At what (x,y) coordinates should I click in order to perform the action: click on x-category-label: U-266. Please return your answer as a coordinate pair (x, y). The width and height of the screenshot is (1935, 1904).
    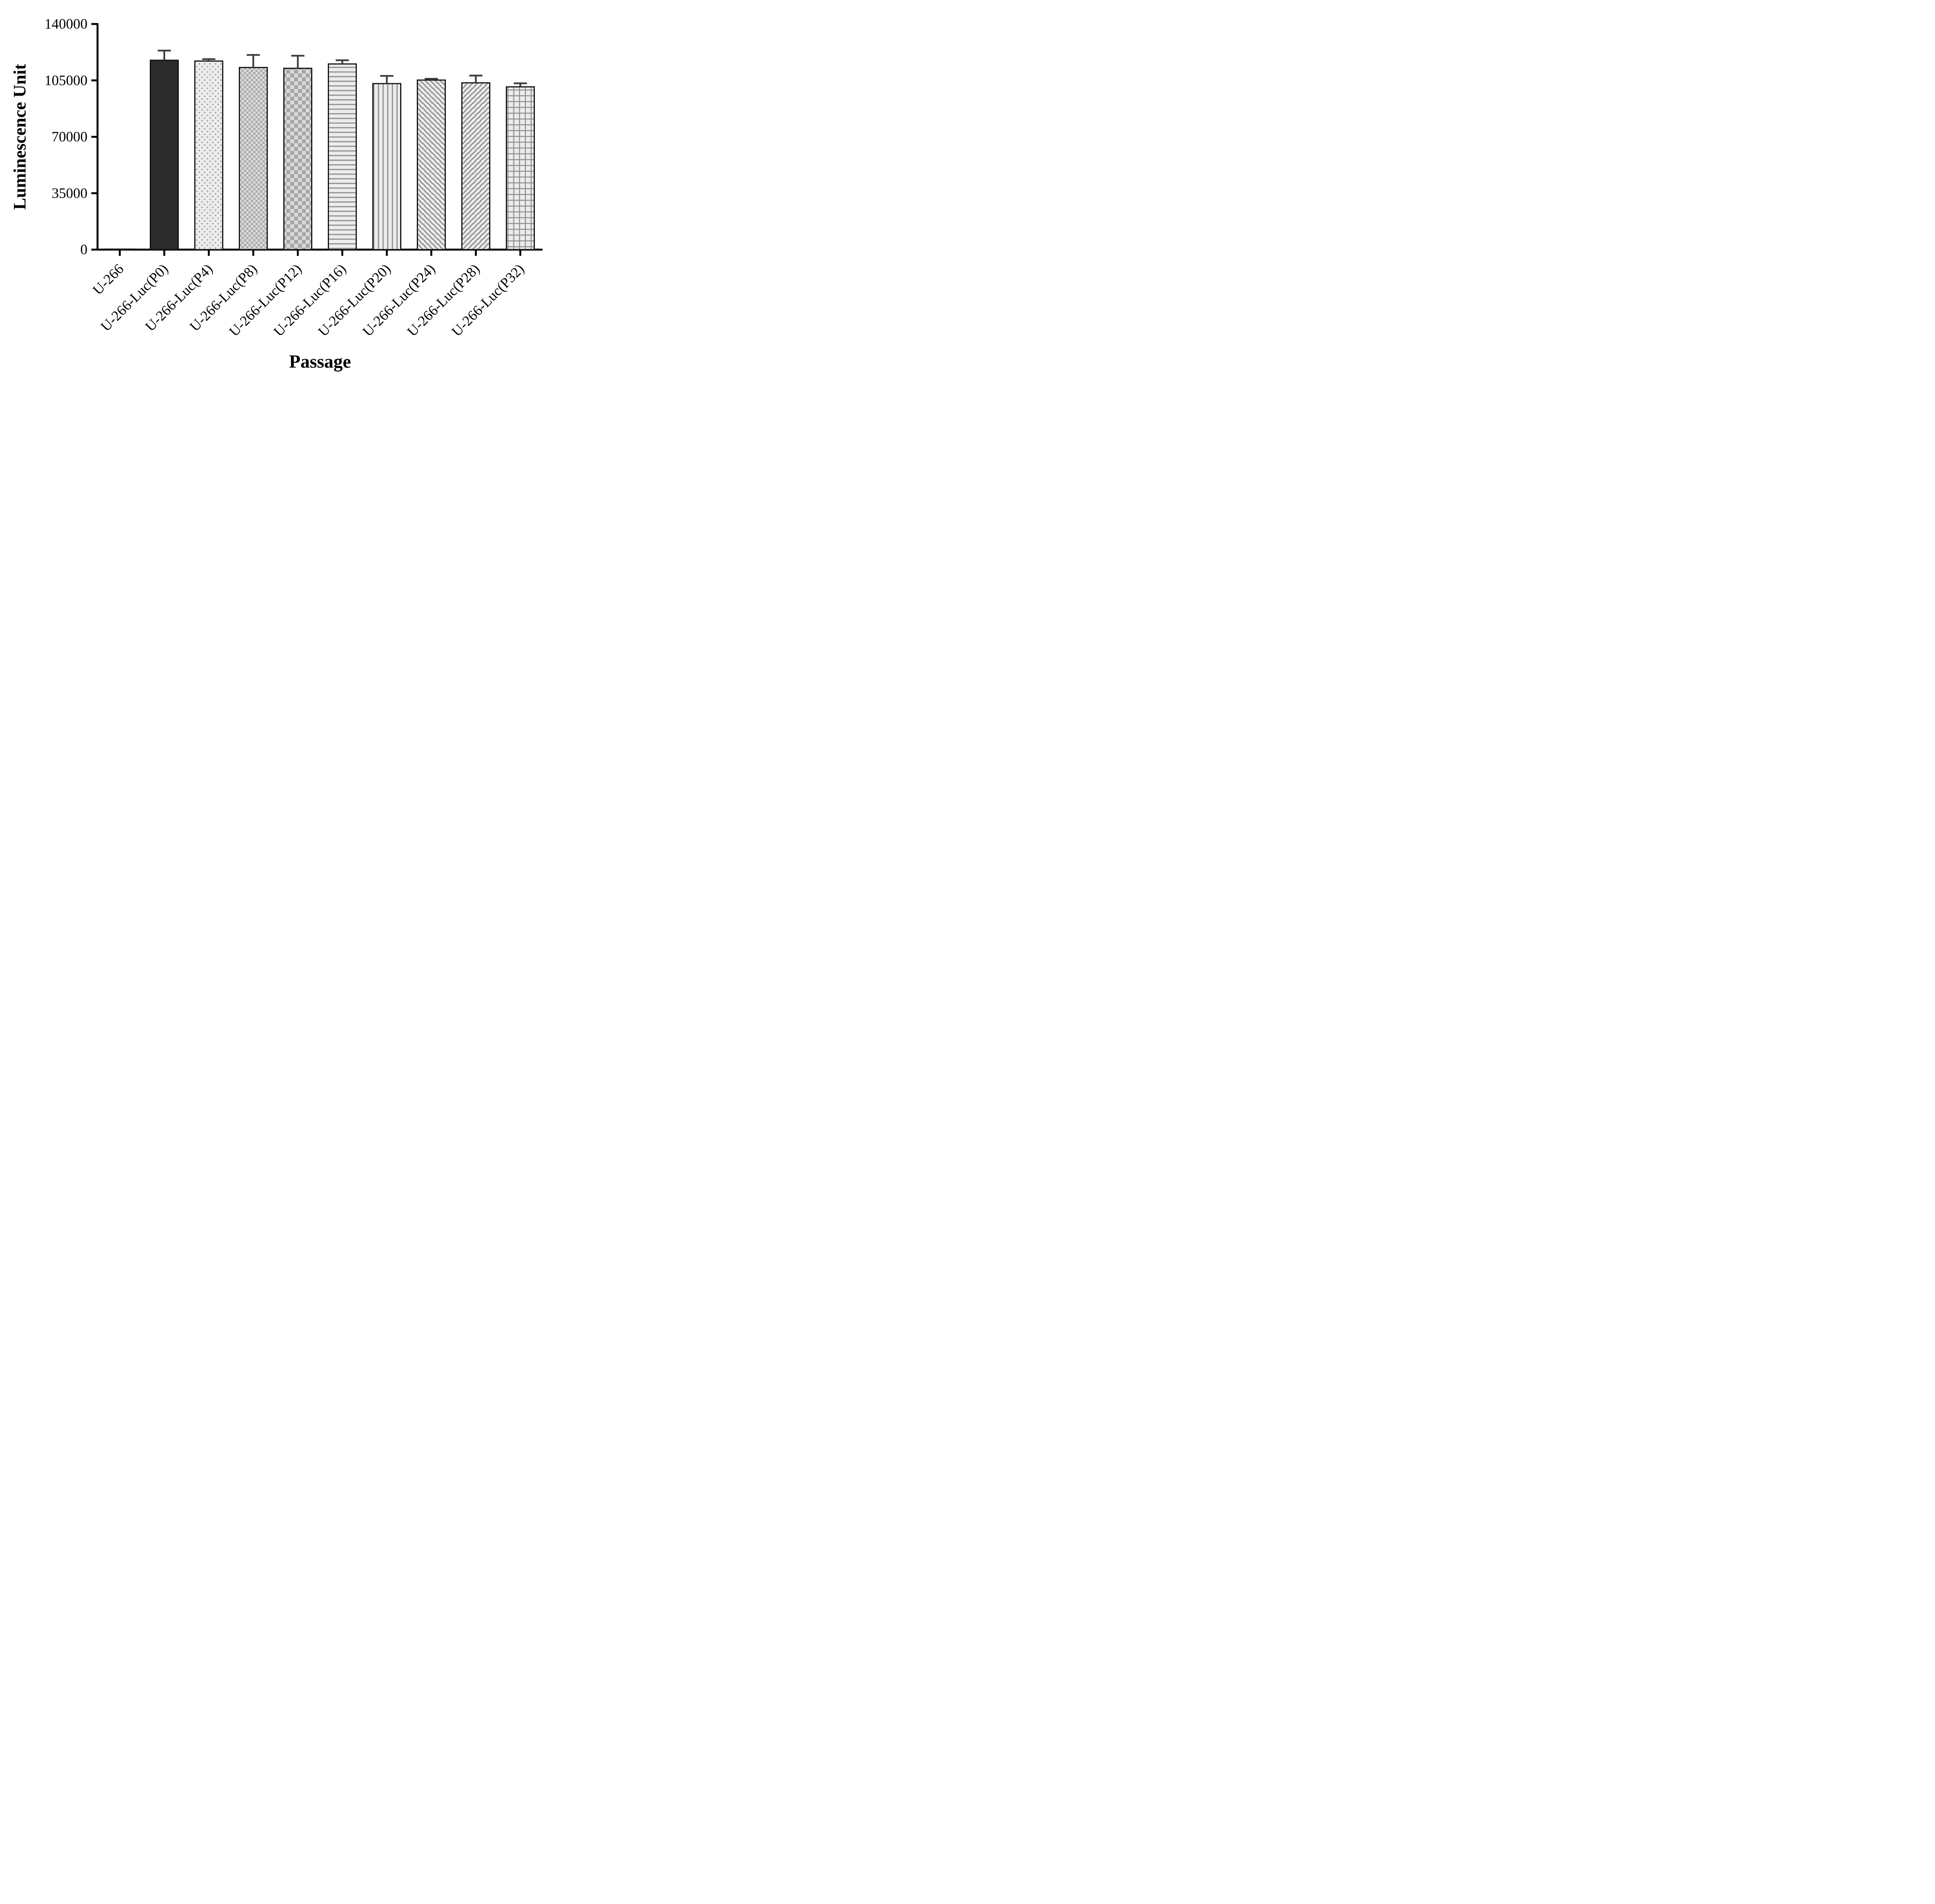
    Looking at the image, I should click on (108, 279).